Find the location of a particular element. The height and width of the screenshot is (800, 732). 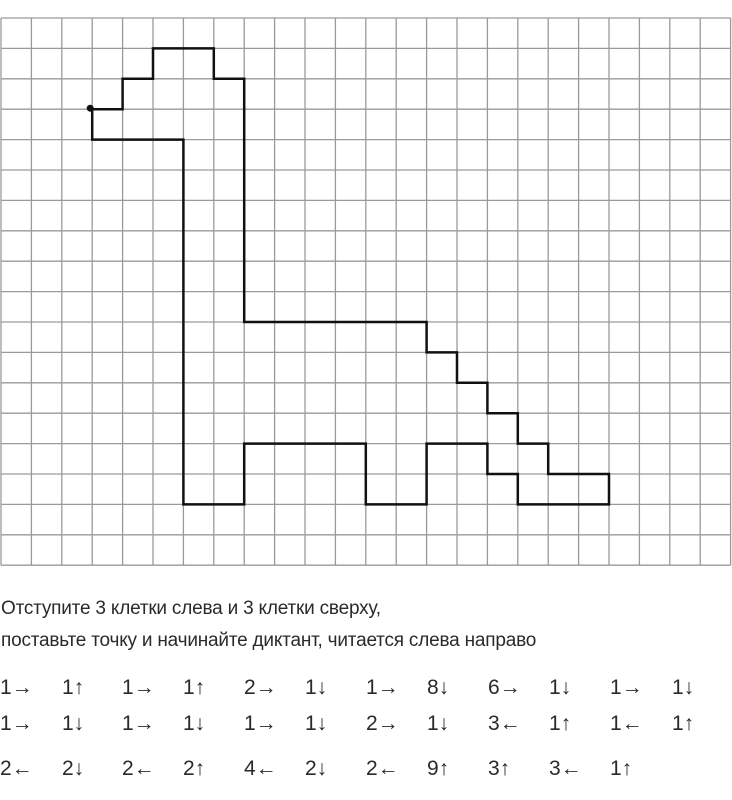

command-row: 2← 2↓ 2← 2↑ 4← 2↓ 2← 9↑ 3↑ 3← 1↑ is located at coordinates (366, 772).